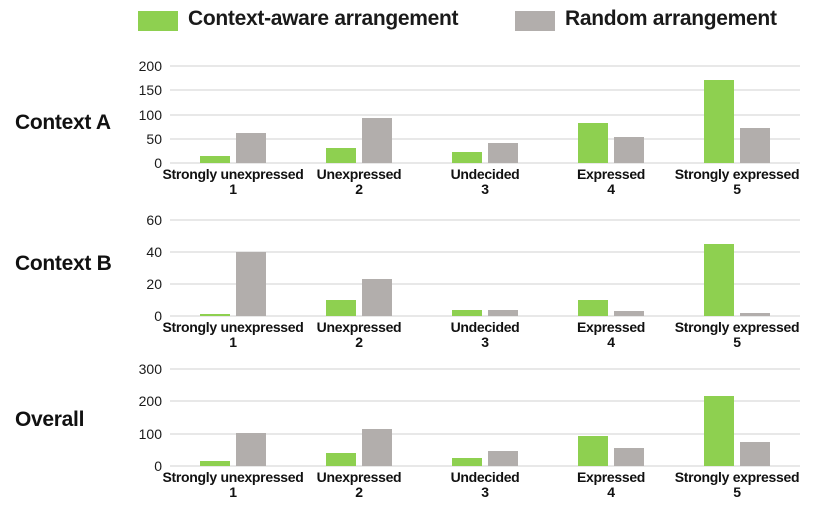 Image resolution: width=830 pixels, height=507 pixels. I want to click on y-tick-label: 60, so click(154, 220).